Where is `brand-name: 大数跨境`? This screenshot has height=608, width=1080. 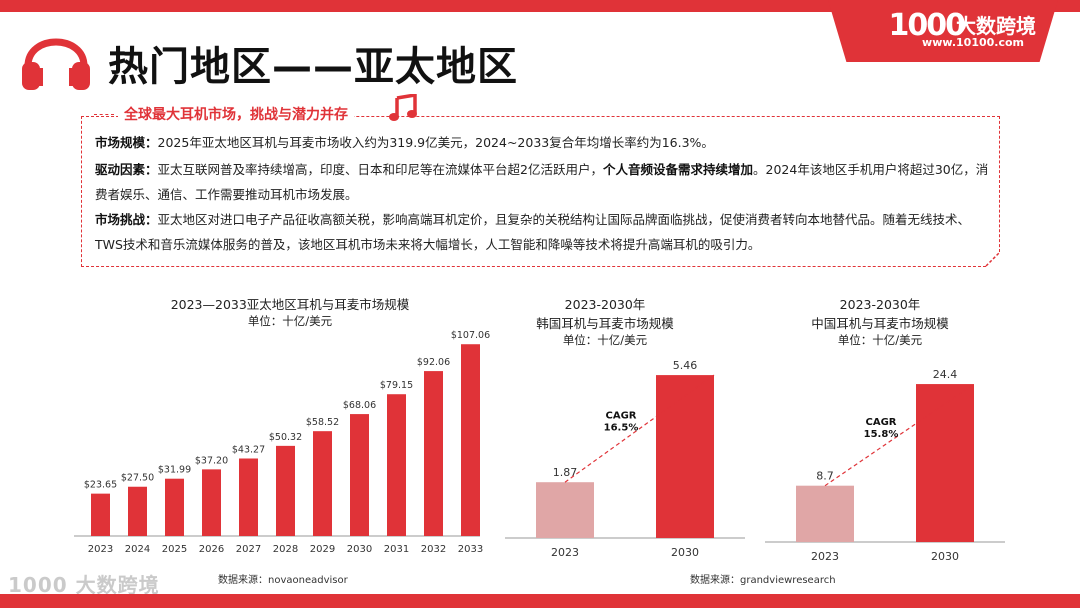 brand-name: 大数跨境 is located at coordinates (996, 26).